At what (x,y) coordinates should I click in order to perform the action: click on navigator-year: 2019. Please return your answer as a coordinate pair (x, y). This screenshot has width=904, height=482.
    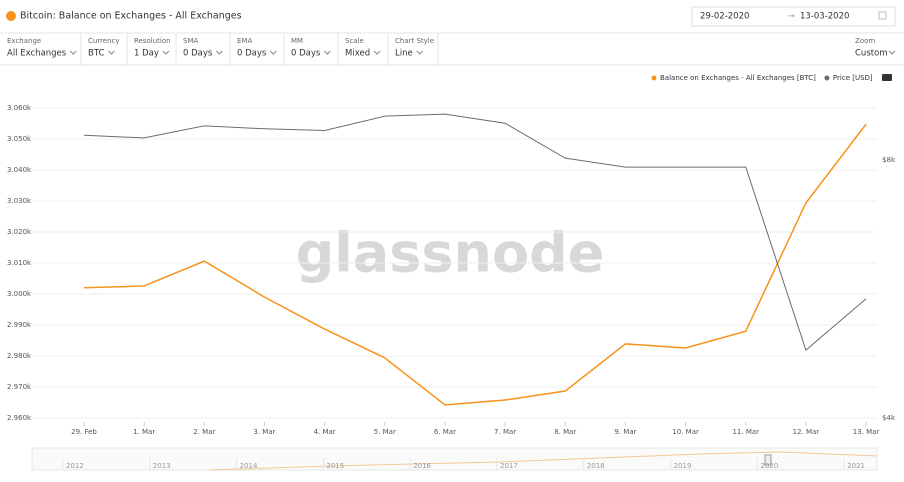
    Looking at the image, I should click on (683, 466).